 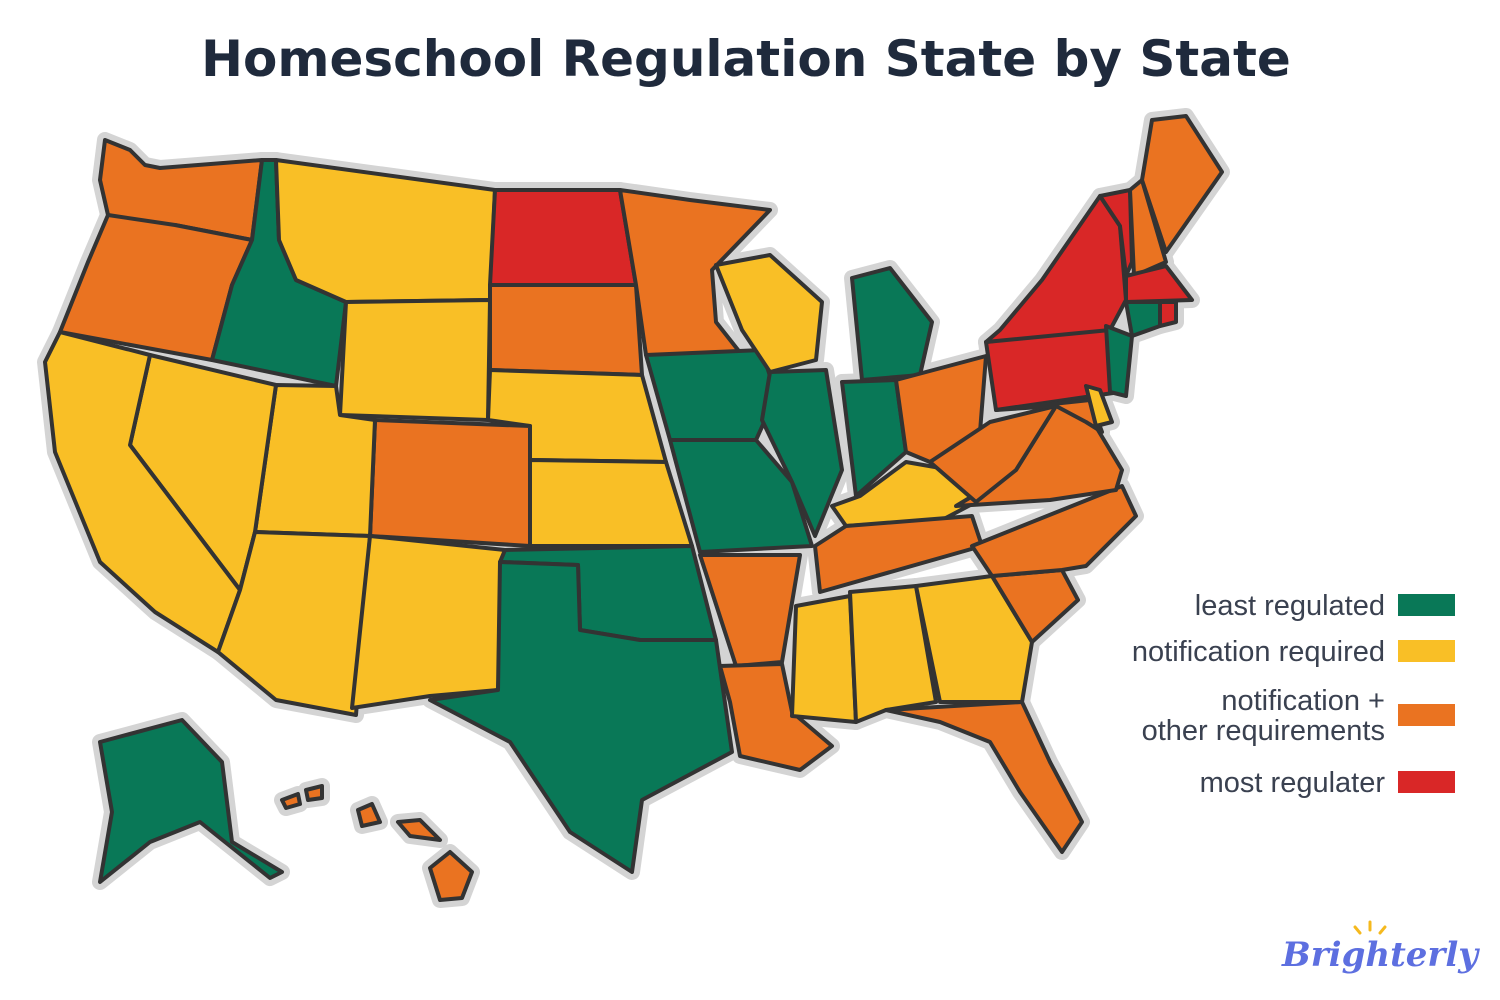 I want to click on legend-label: notification +, so click(x=1303, y=701).